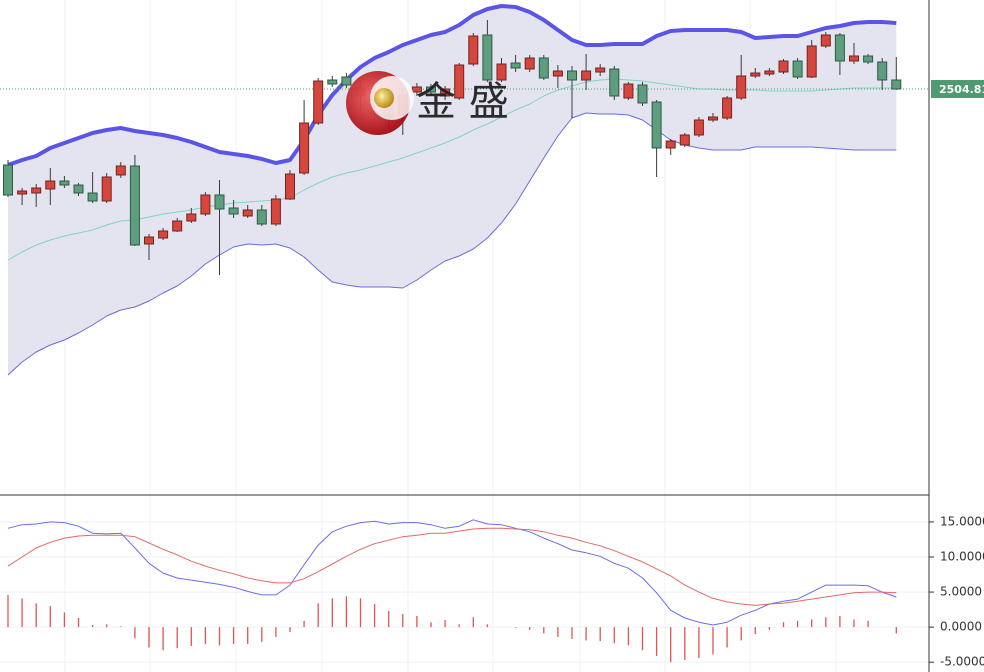 This screenshot has width=984, height=672. Describe the element at coordinates (452, 566) in the screenshot. I see `dea-line` at that location.